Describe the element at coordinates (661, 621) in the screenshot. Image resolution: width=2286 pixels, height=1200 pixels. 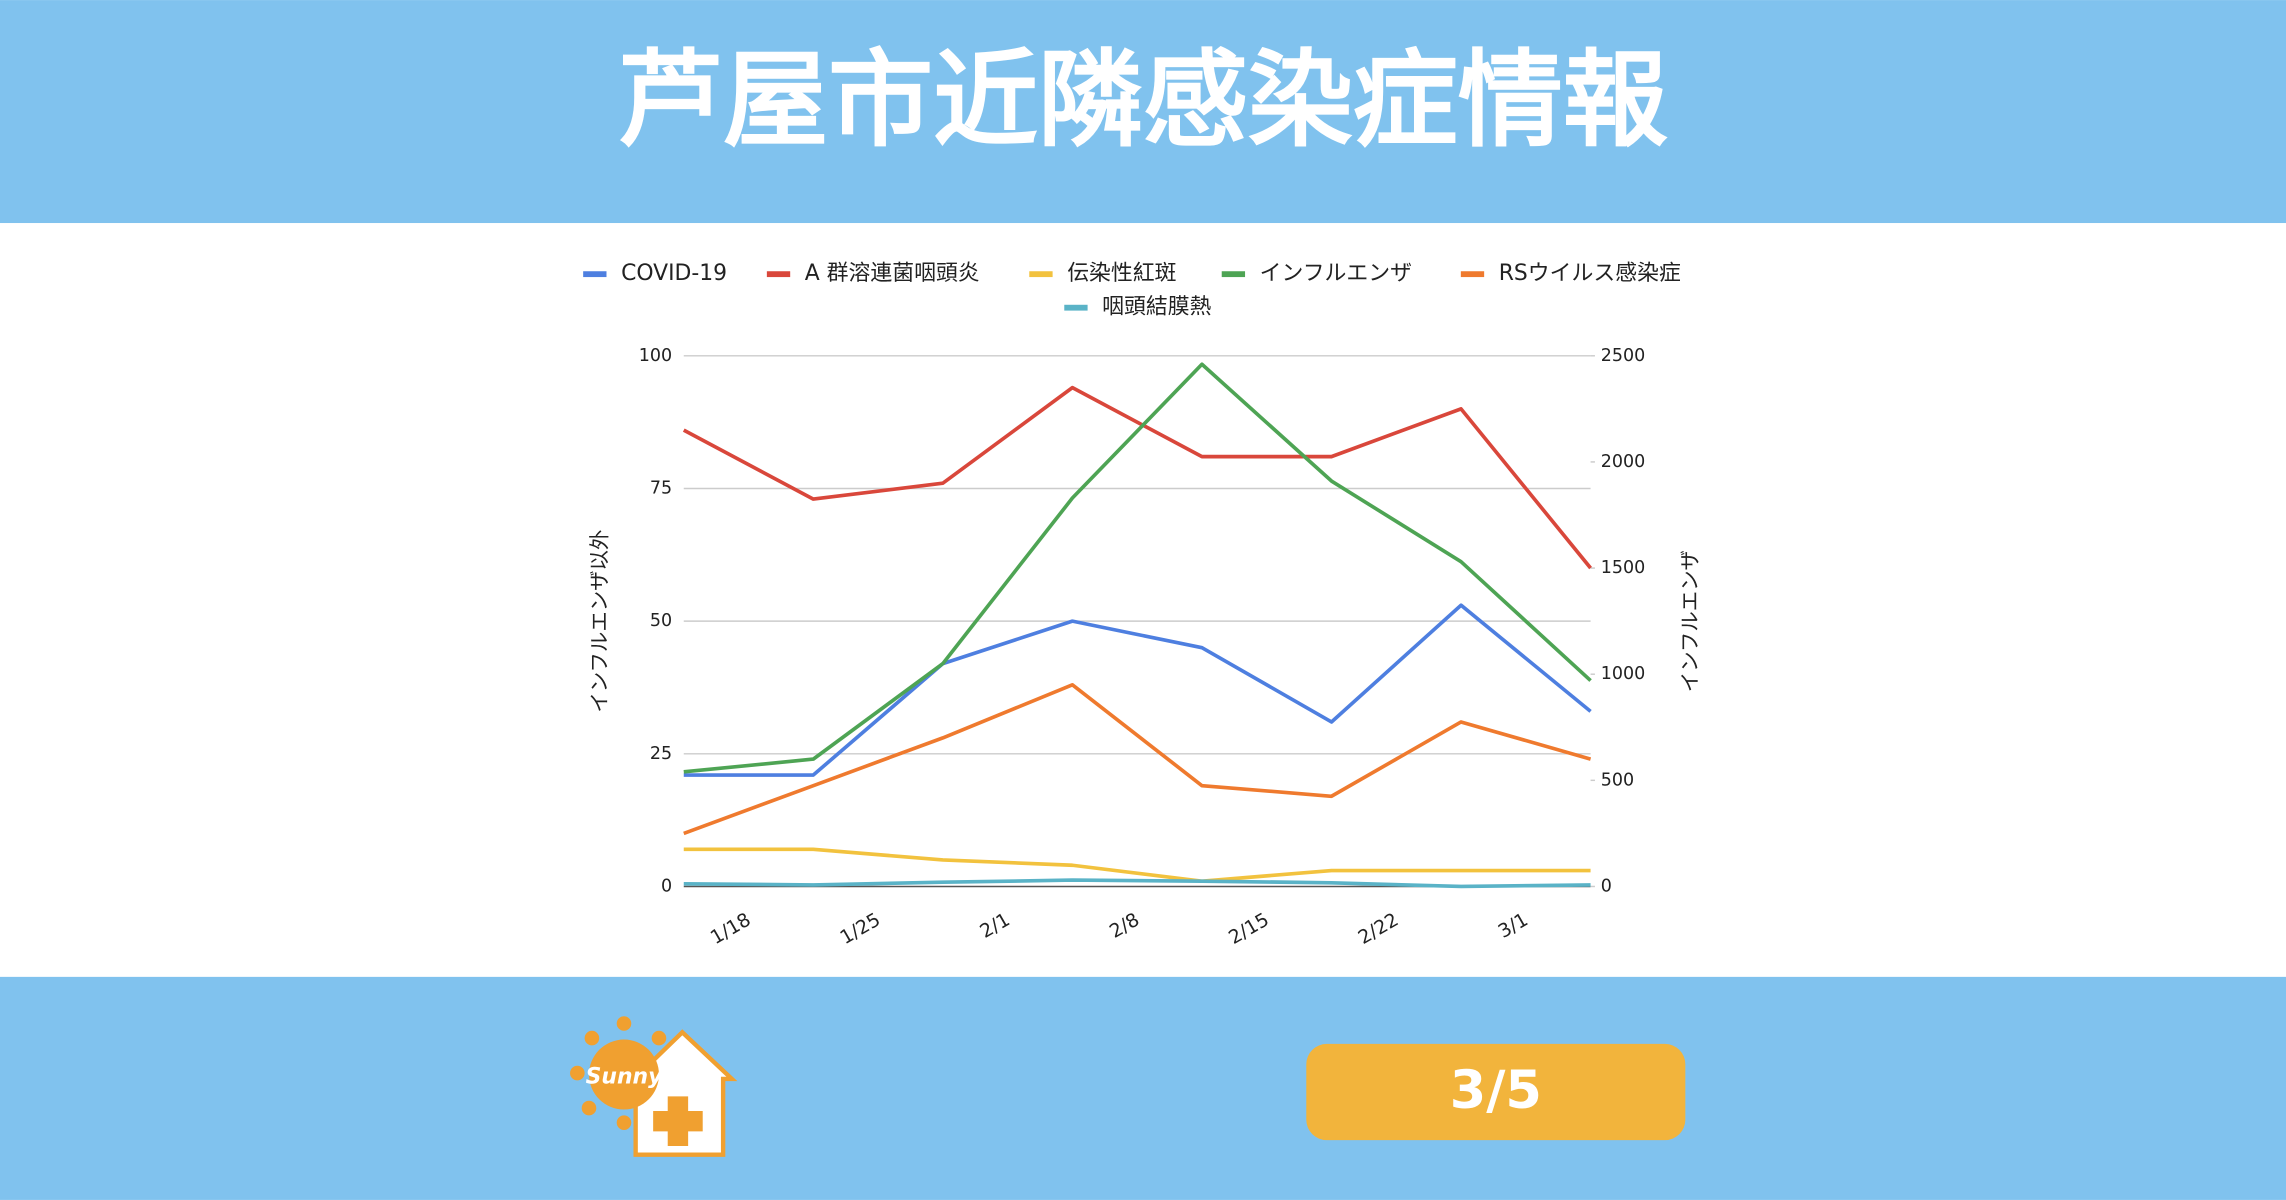
I see `y-tick-label: 50` at that location.